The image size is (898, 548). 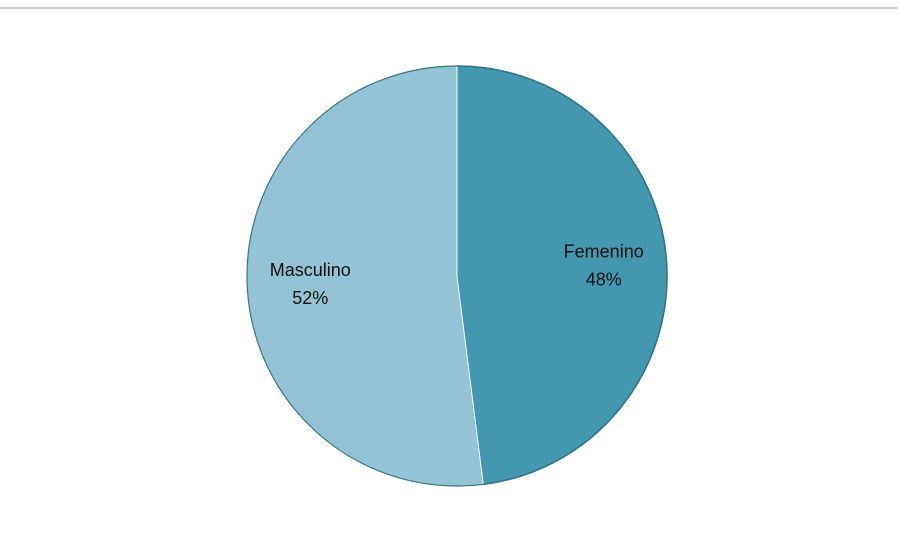 What do you see at coordinates (310, 270) in the screenshot?
I see `slice-category-label: Masculino` at bounding box center [310, 270].